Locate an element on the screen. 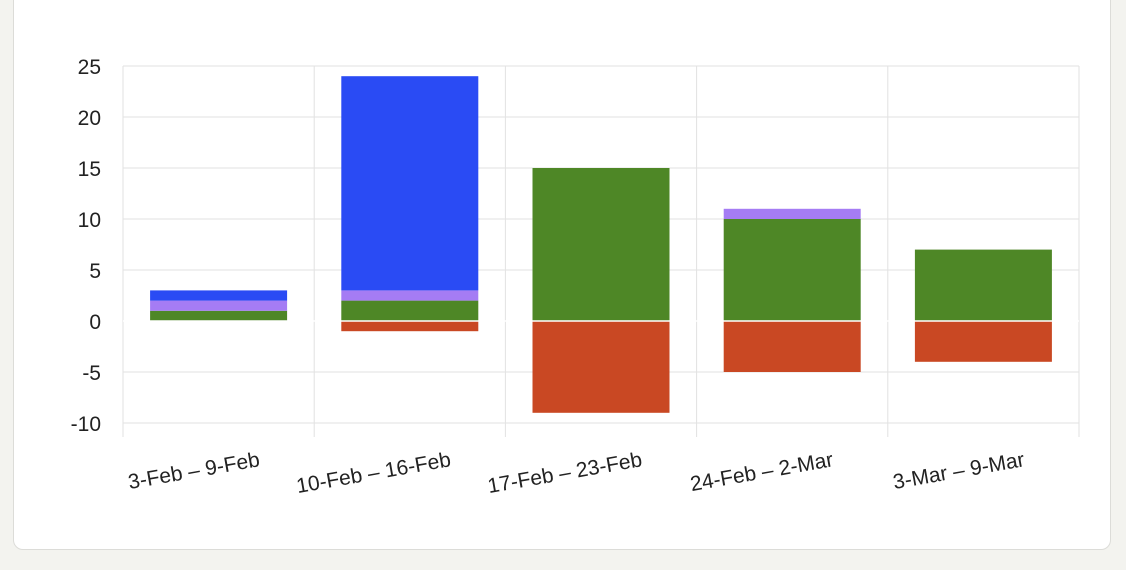 This screenshot has width=1126, height=570. y-tick-label: 0 is located at coordinates (95, 322).